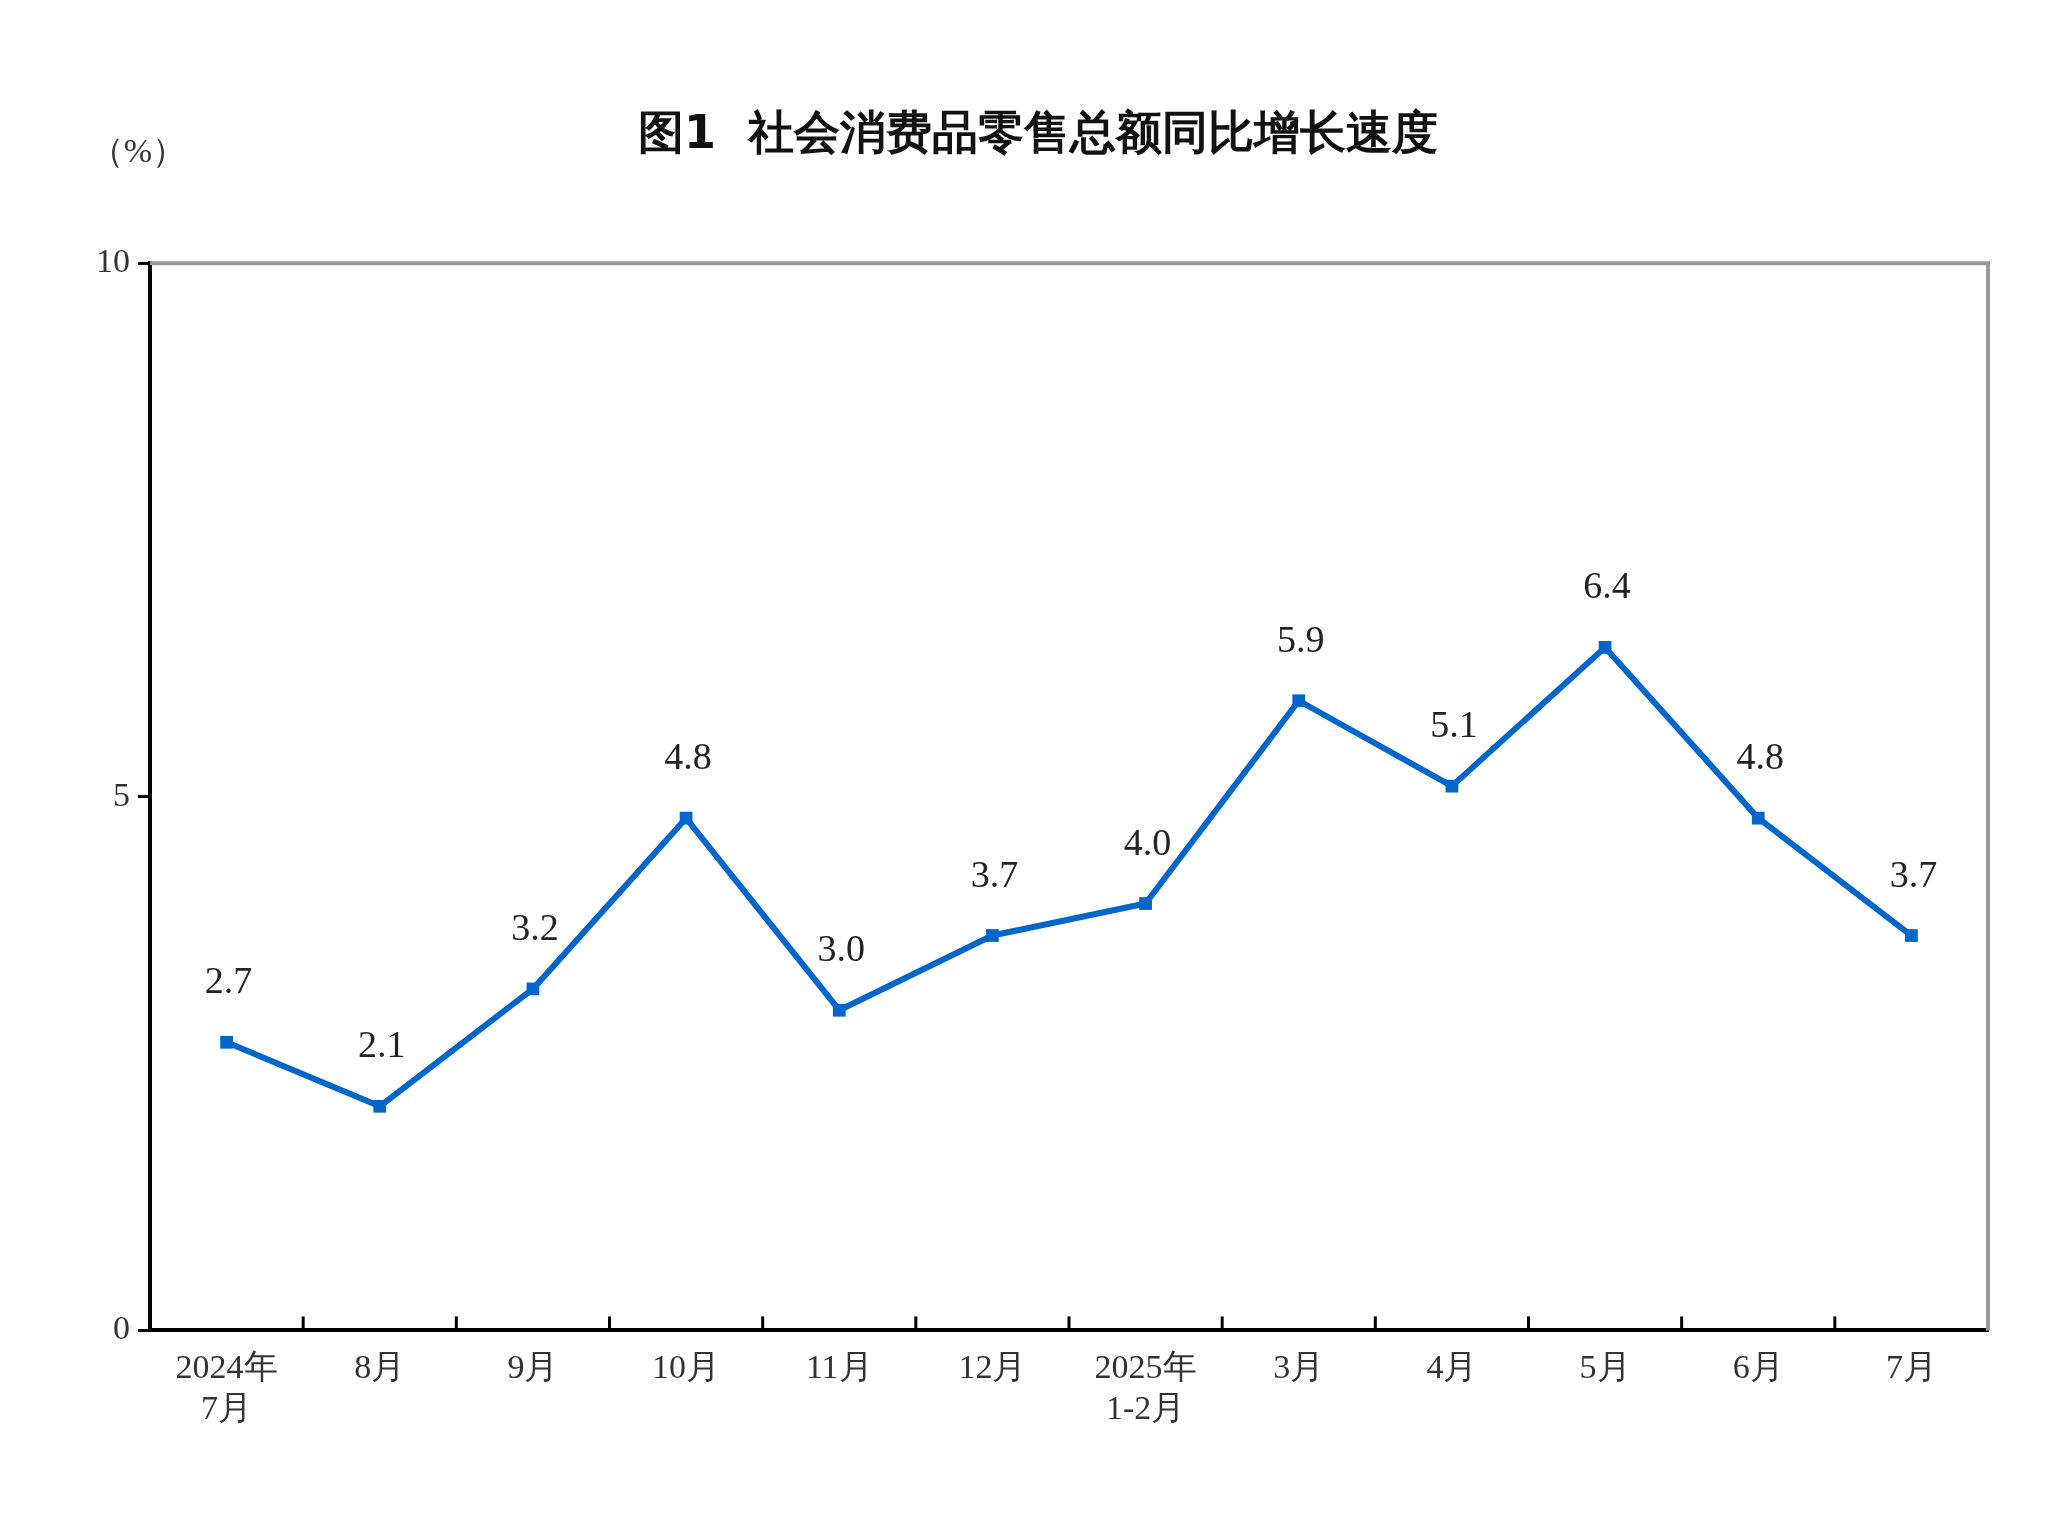  What do you see at coordinates (1147, 841) in the screenshot?
I see `data-label: 4.0` at bounding box center [1147, 841].